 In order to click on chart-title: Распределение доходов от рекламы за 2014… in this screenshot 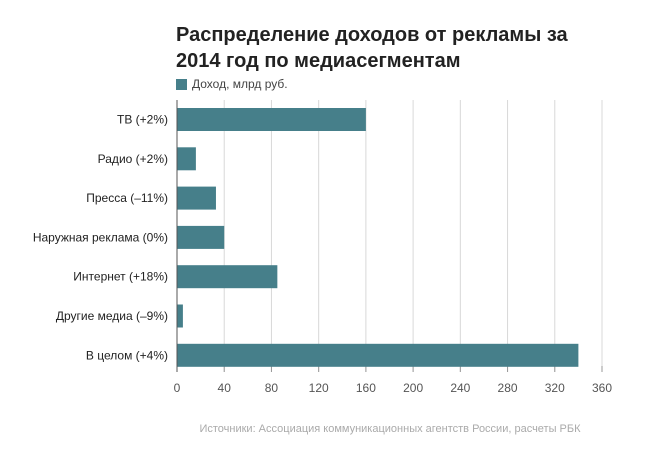, I will do `click(396, 48)`.